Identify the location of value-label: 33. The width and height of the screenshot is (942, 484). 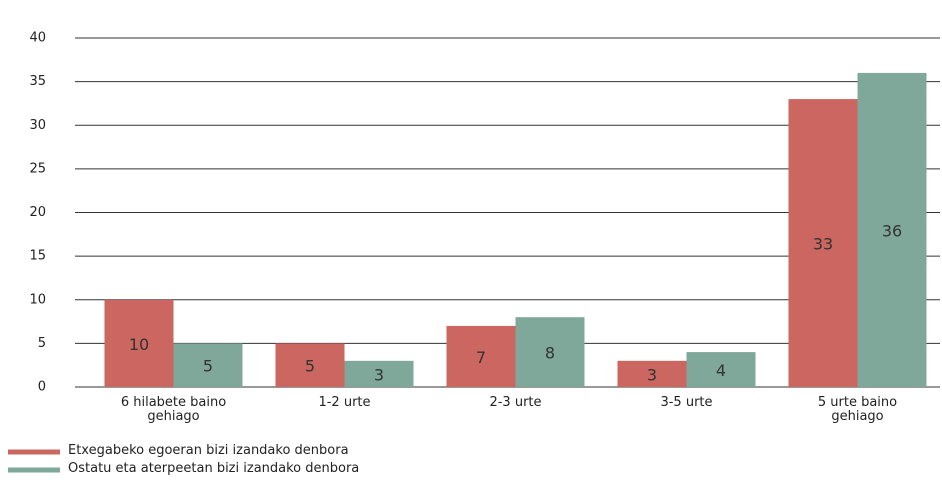
(823, 244).